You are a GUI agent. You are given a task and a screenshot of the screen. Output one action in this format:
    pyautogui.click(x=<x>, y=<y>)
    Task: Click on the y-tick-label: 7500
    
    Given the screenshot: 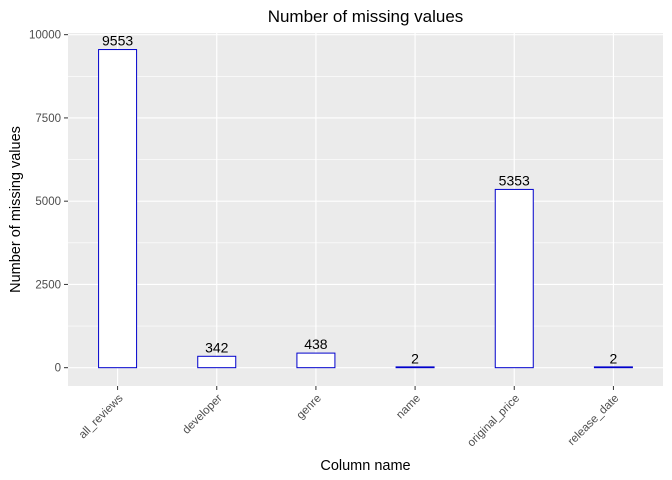 What is the action you would take?
    pyautogui.click(x=48, y=119)
    